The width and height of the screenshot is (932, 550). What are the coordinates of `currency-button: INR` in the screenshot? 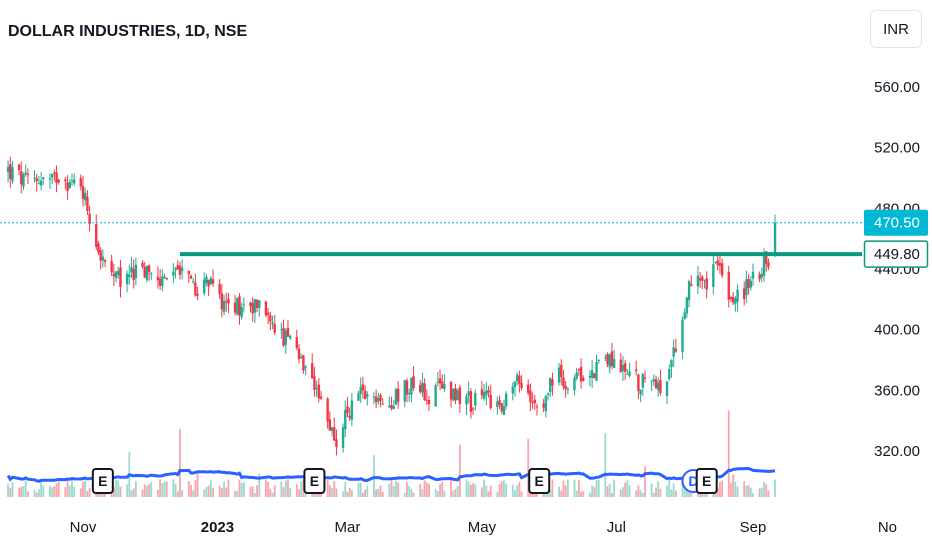 It's located at (896, 29).